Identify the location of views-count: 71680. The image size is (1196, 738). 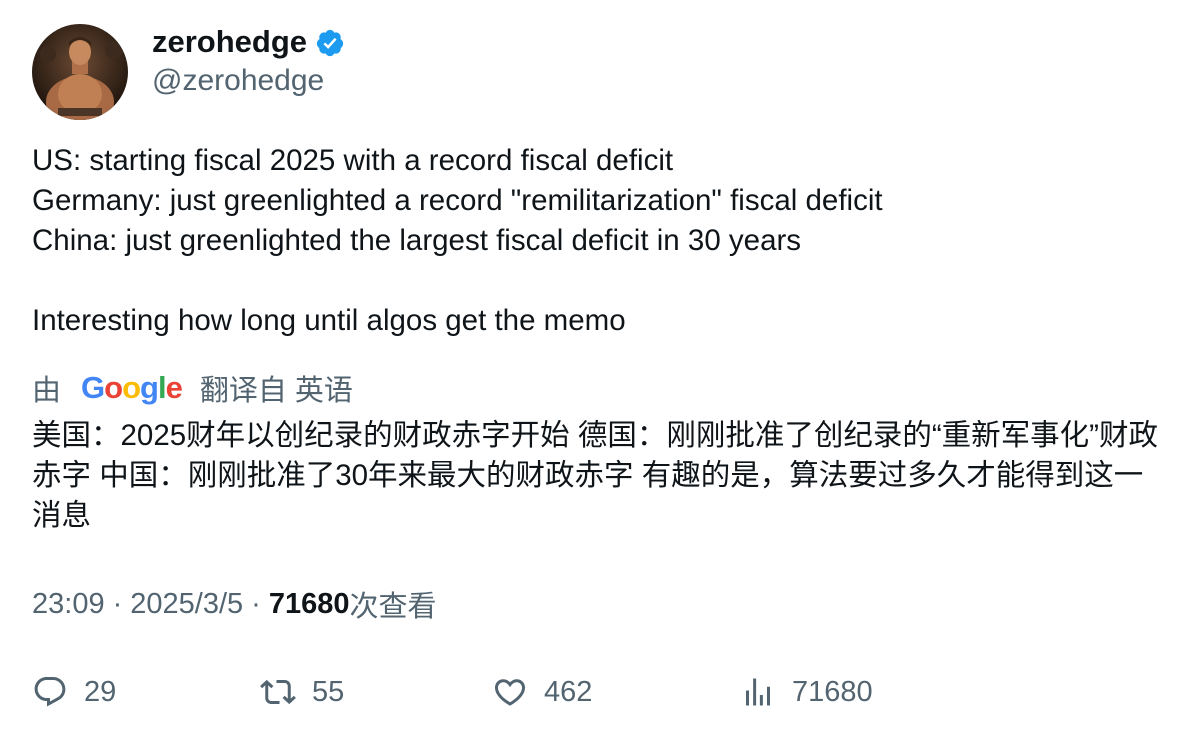
(309, 603).